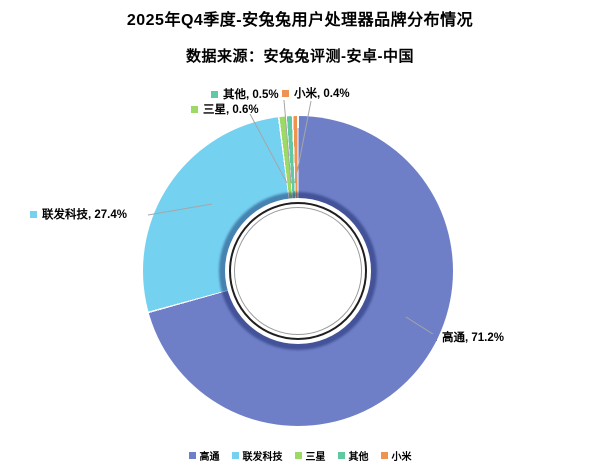 This screenshot has height=472, width=600. I want to click on callout-samsung: 三星, 0.6%, so click(225, 109).